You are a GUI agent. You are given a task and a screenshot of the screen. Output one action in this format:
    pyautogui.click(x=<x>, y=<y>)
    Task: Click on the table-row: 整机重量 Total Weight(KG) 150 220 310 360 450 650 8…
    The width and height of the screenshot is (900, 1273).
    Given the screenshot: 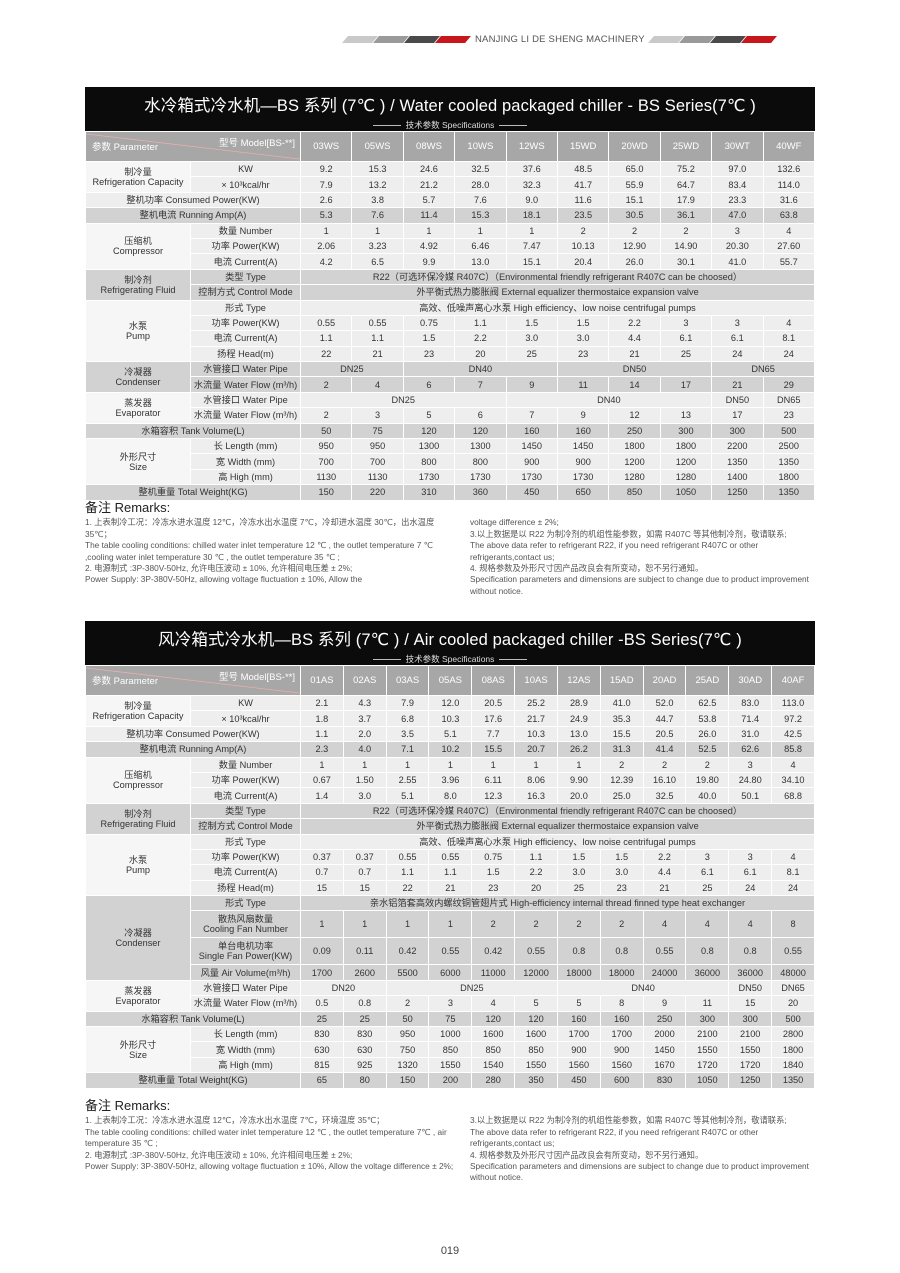 What is the action you would take?
    pyautogui.click(x=450, y=492)
    